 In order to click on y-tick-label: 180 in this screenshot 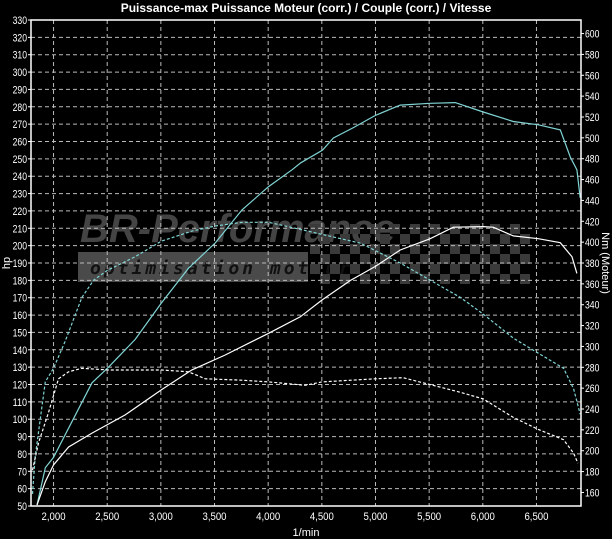, I will do `click(20, 281)`.